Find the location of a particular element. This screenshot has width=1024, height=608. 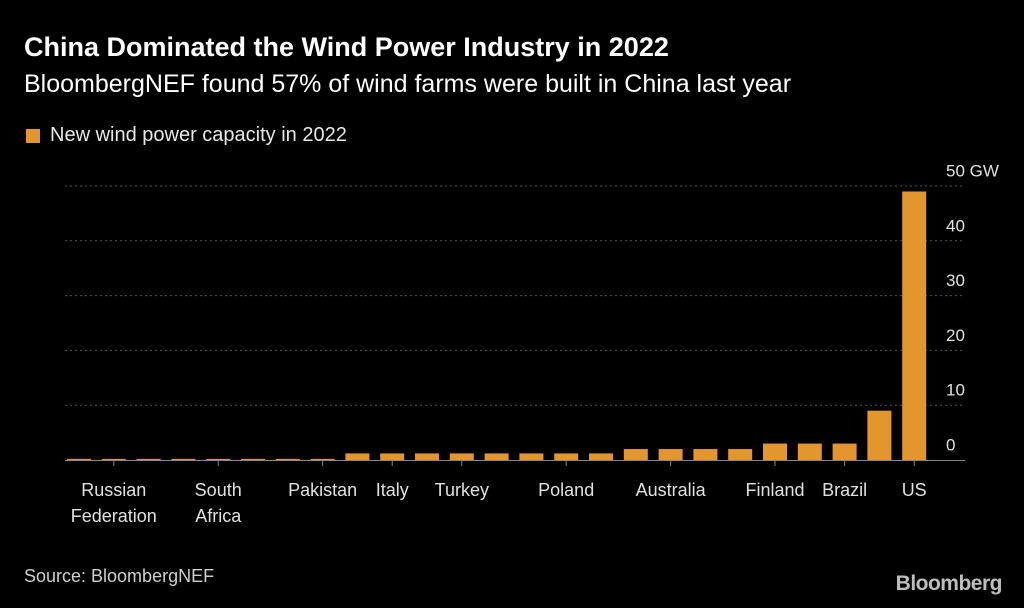

x-tick-label-line: South is located at coordinates (218, 490).